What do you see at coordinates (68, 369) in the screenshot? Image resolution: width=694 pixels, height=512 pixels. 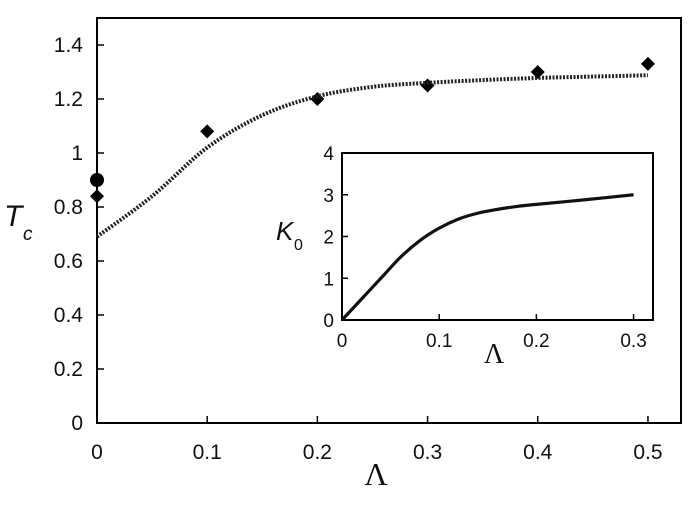 I see `main-y-tick-label: 0.2` at bounding box center [68, 369].